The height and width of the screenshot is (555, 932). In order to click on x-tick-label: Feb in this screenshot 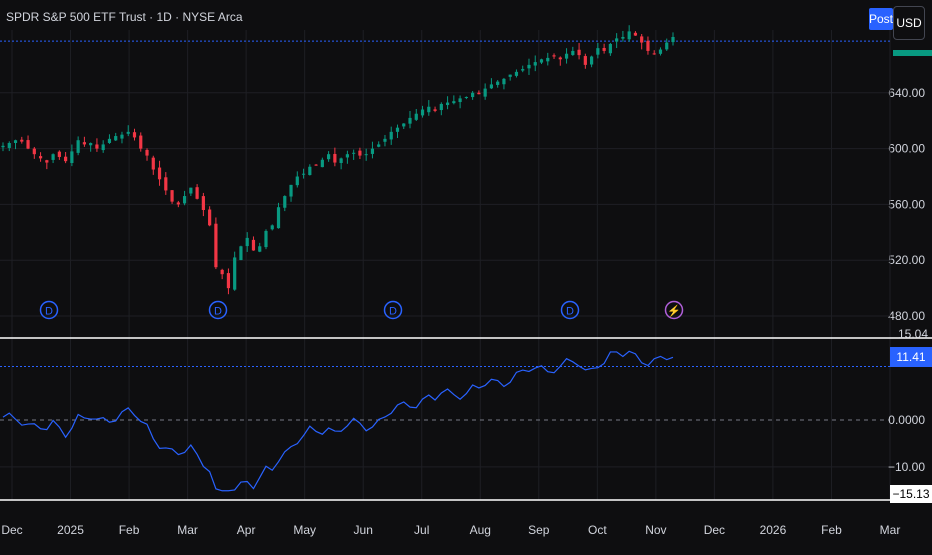, I will do `click(129, 530)`.